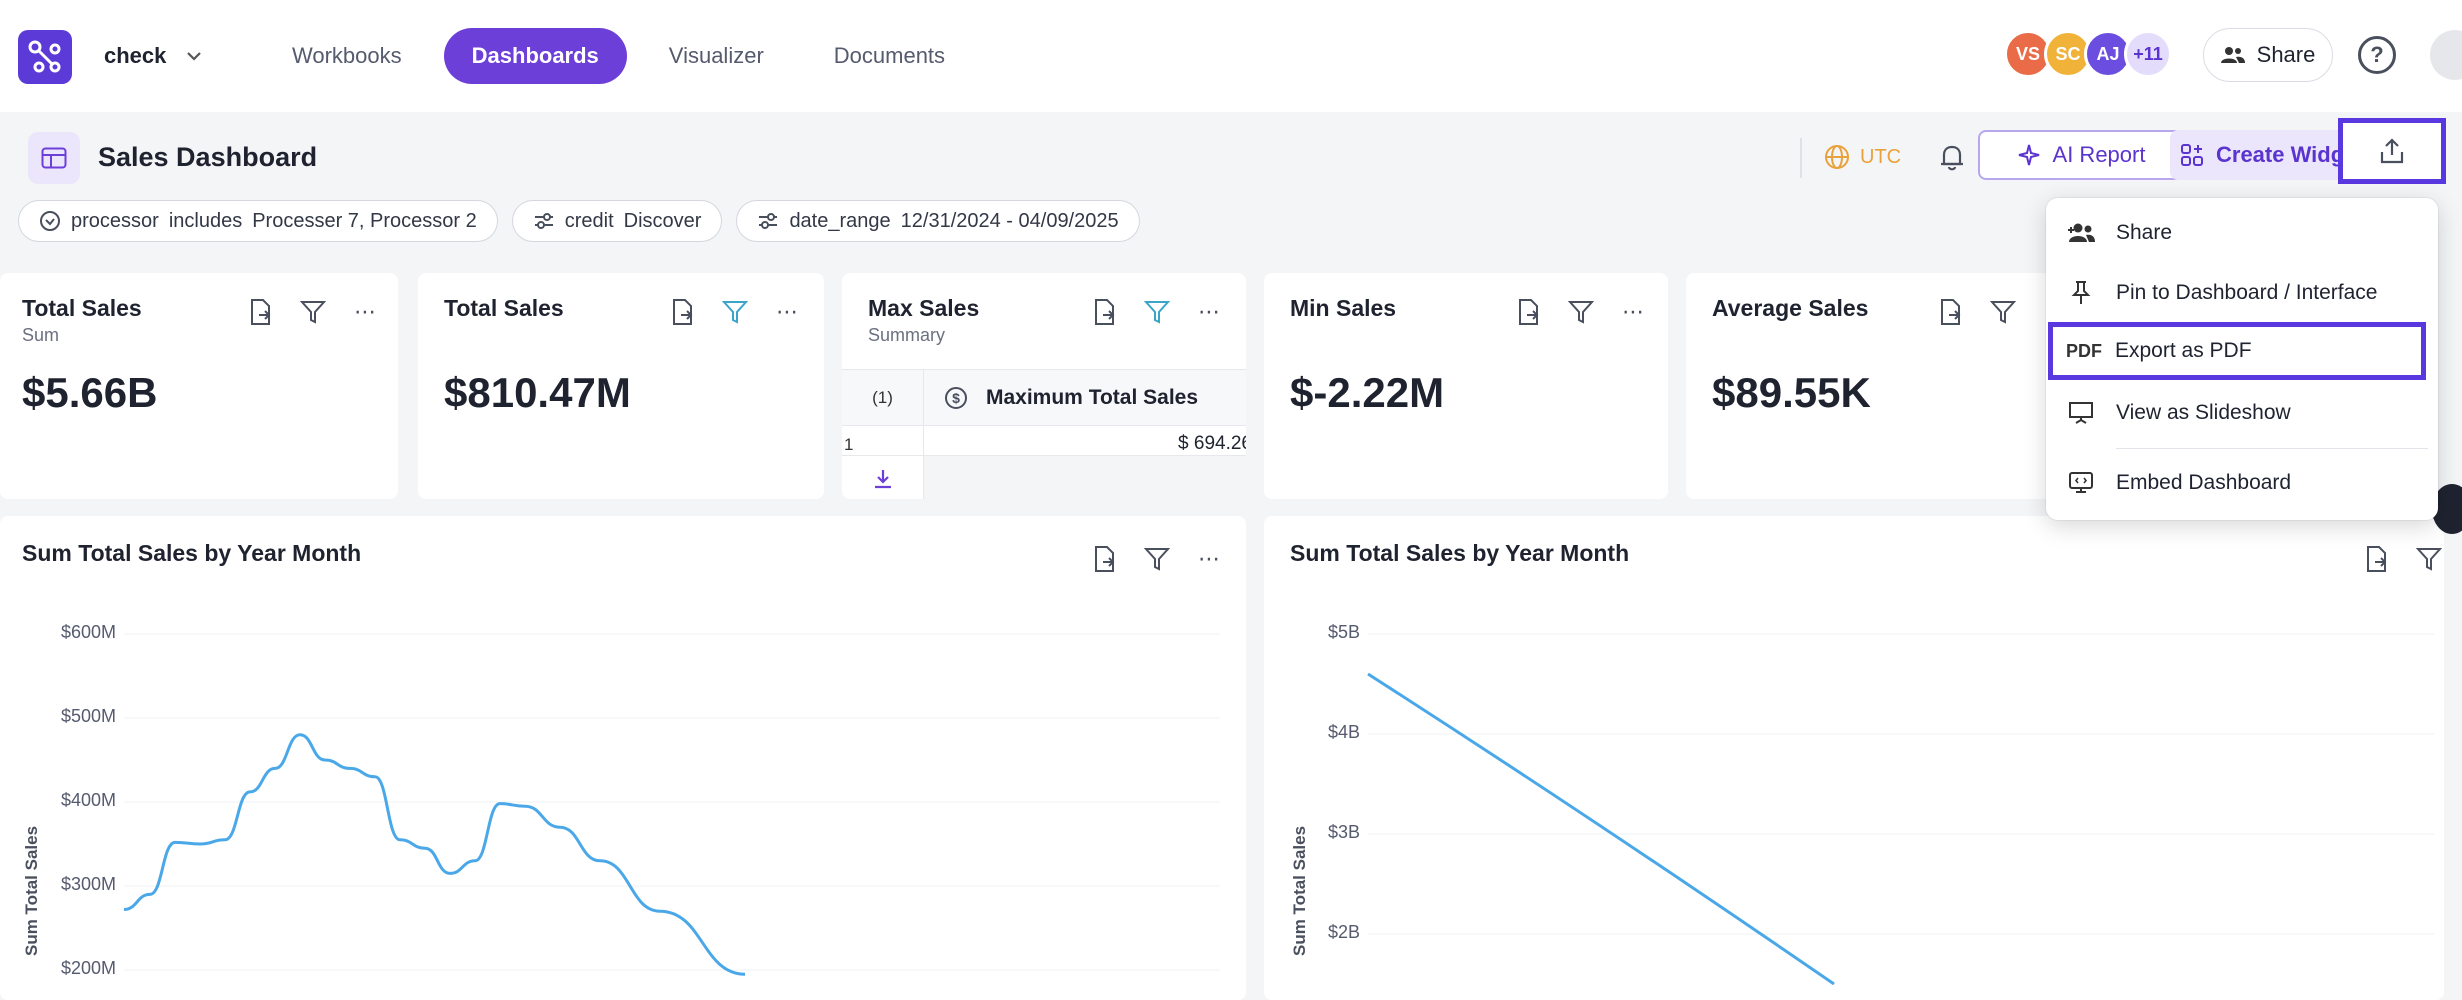  Describe the element at coordinates (662, 220) in the screenshot. I see `filter-value: Discover` at that location.